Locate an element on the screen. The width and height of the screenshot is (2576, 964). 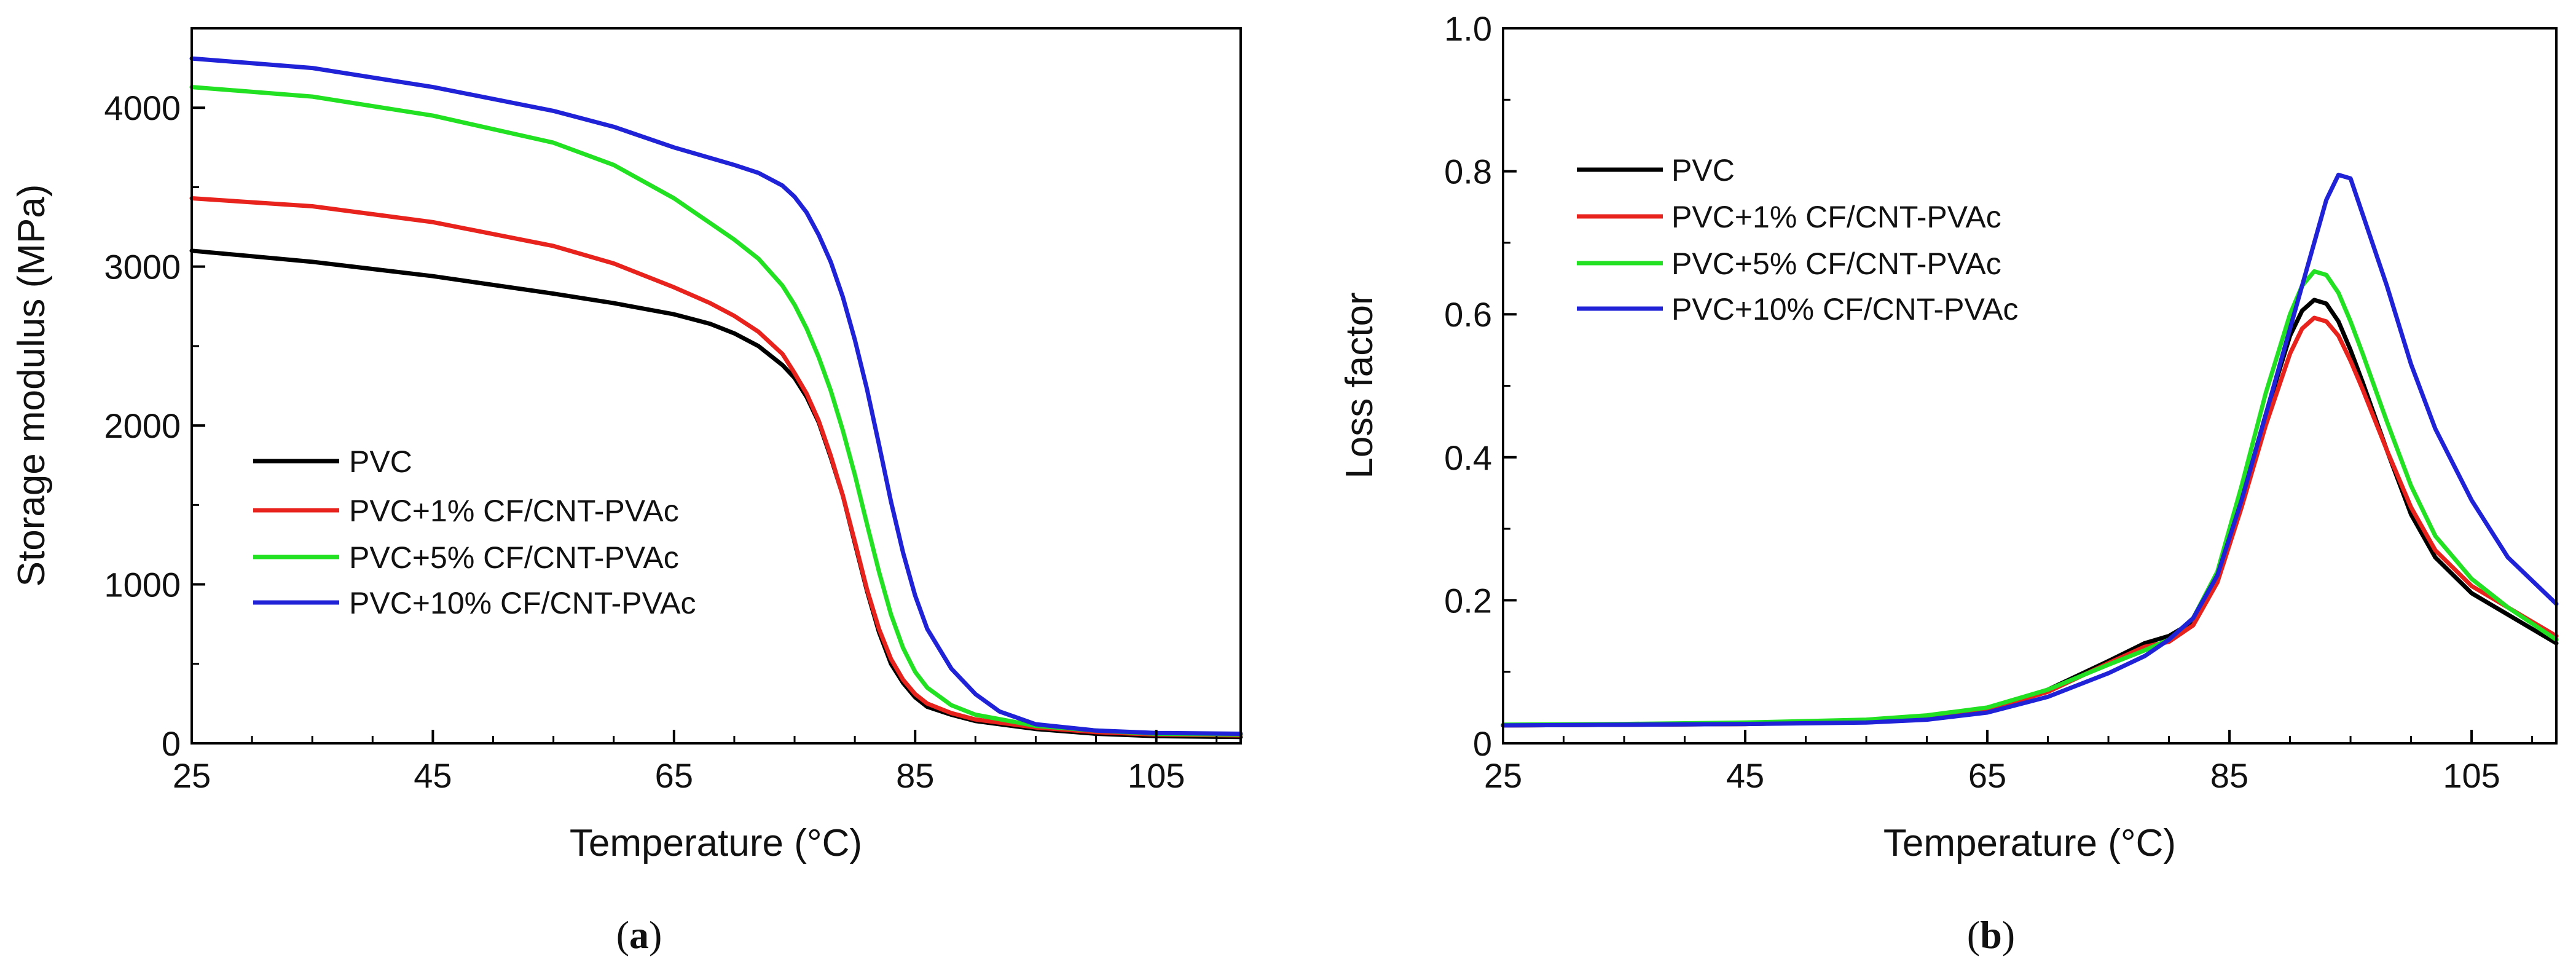
panel-a-legend-label-1pct: PVC+1% CF/CNT-PVAc is located at coordinates (514, 511).